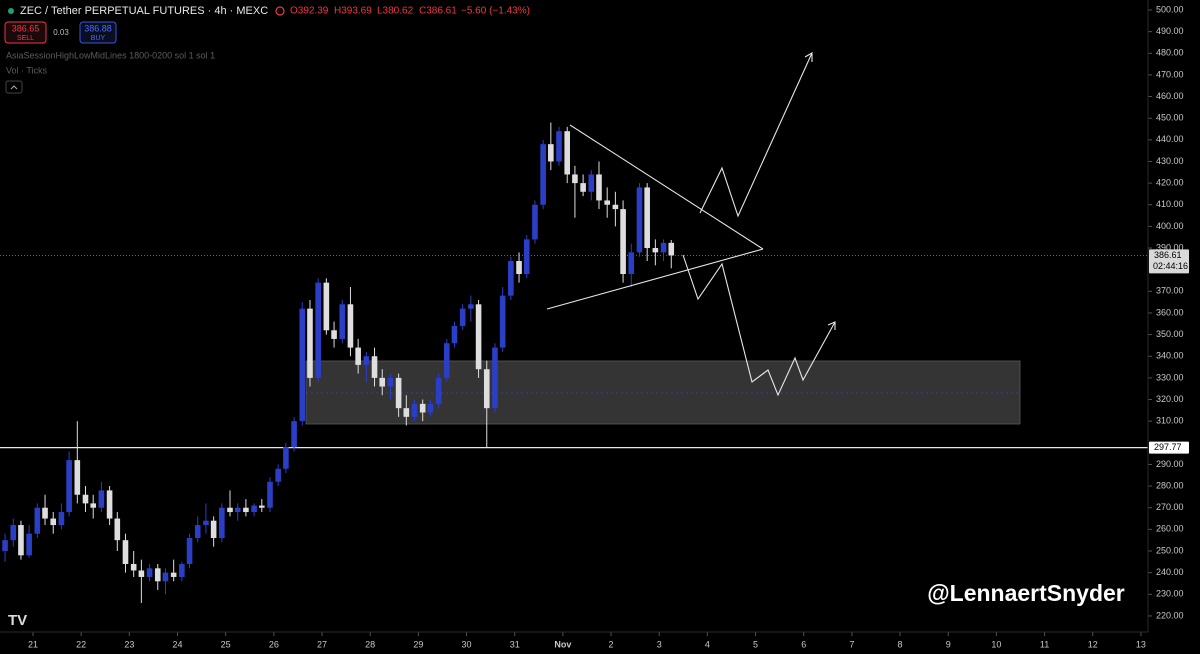  What do you see at coordinates (831, 325) in the screenshot?
I see `bear-arrowhead` at bounding box center [831, 325].